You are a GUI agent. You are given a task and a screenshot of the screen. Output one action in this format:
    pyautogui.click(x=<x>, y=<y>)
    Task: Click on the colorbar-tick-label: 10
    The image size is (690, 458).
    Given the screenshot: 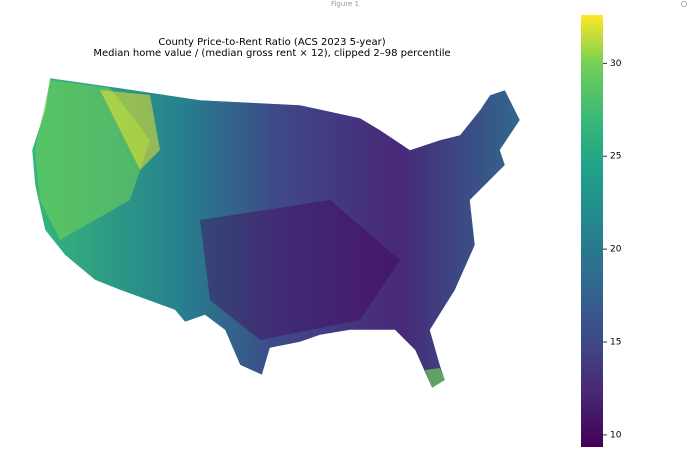 What is the action you would take?
    pyautogui.click(x=616, y=435)
    